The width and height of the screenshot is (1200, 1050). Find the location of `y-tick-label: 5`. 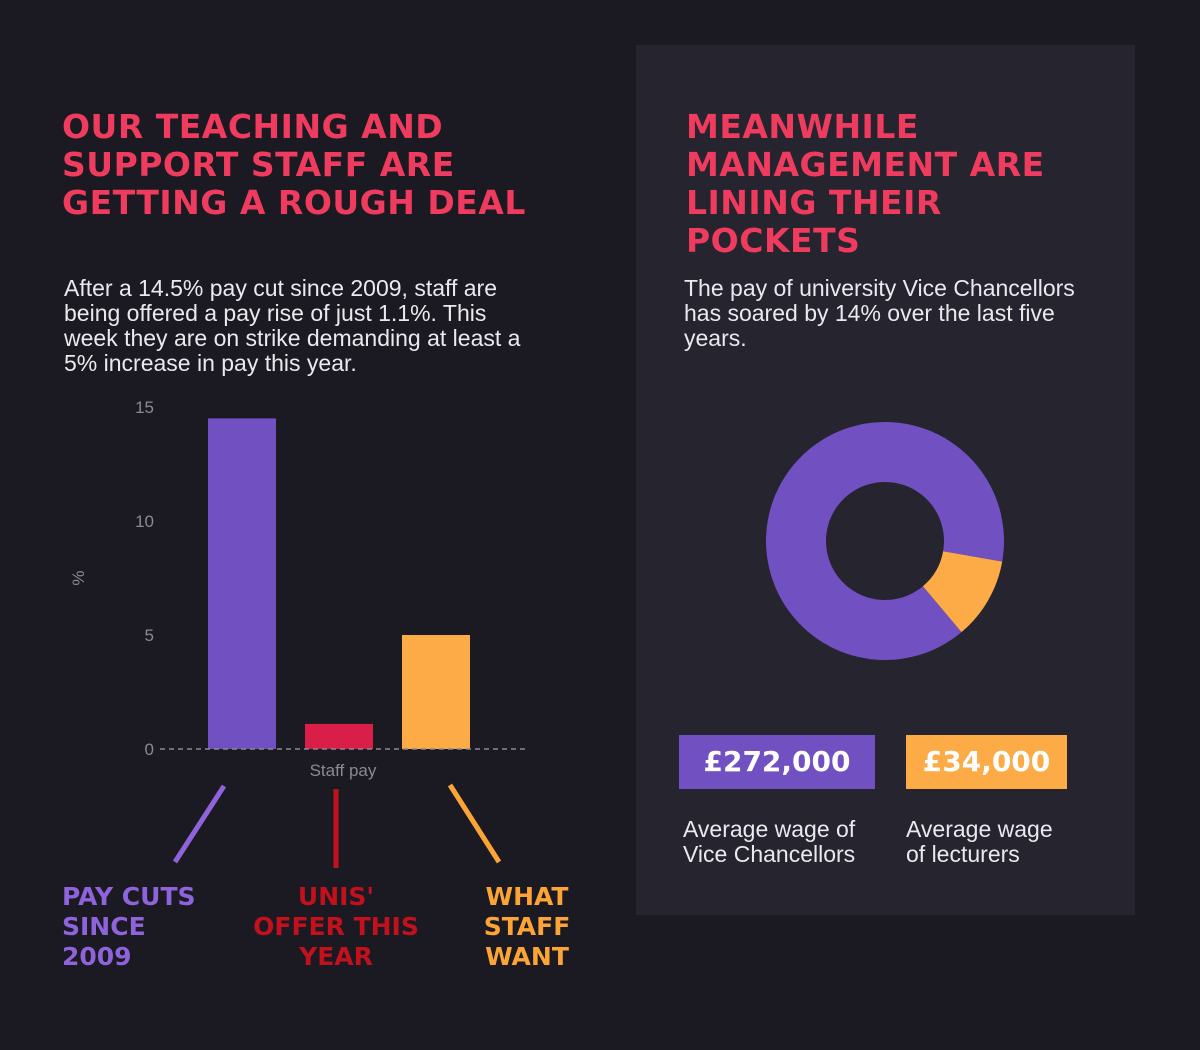

y-tick-label: 5 is located at coordinates (149, 635).